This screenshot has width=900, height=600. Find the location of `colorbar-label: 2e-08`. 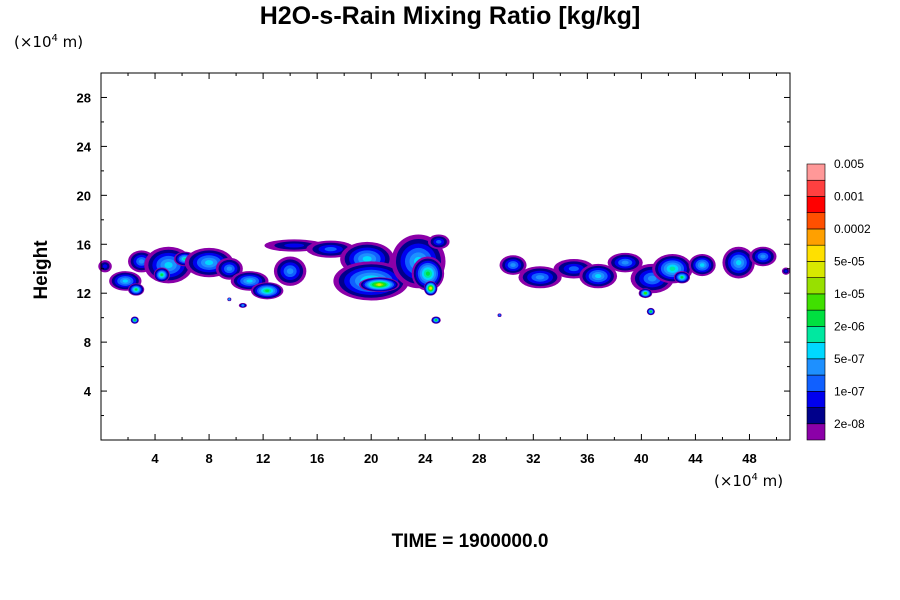

colorbar-label: 2e-08 is located at coordinates (849, 424).